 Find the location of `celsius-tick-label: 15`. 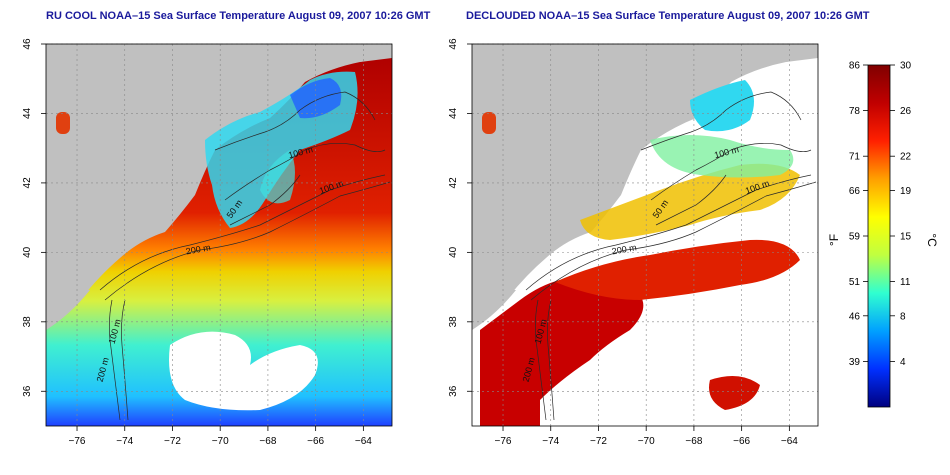

celsius-tick-label: 15 is located at coordinates (906, 237).